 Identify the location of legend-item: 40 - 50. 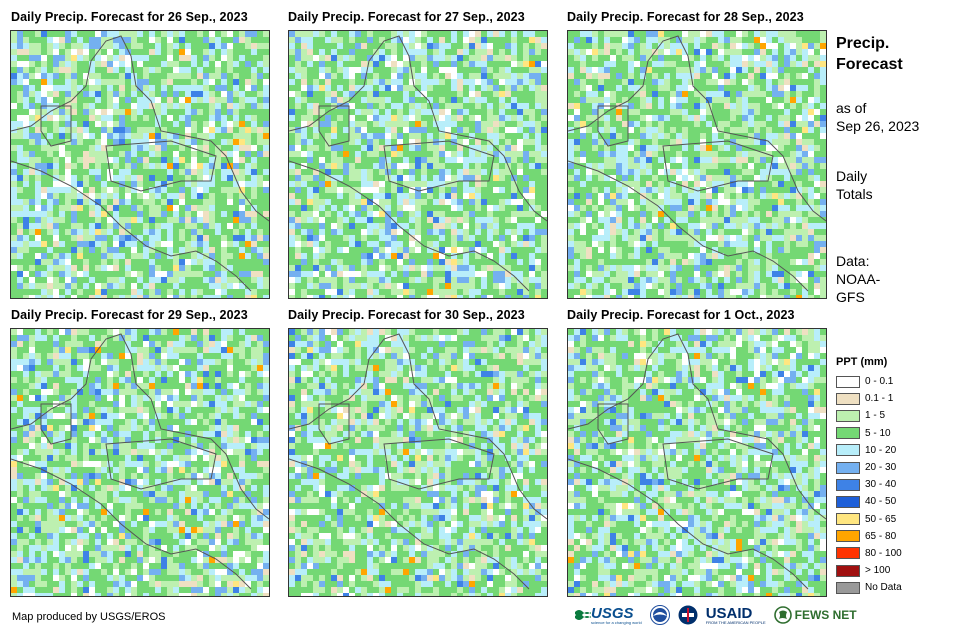
(869, 501).